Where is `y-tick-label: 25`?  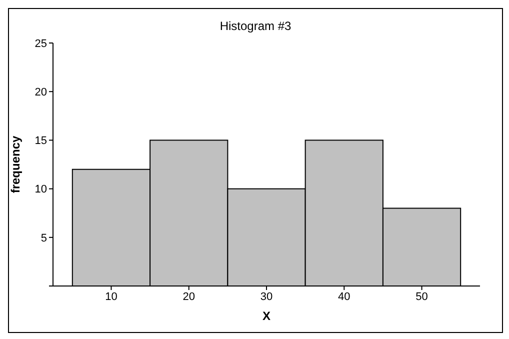
y-tick-label: 25 is located at coordinates (40, 44).